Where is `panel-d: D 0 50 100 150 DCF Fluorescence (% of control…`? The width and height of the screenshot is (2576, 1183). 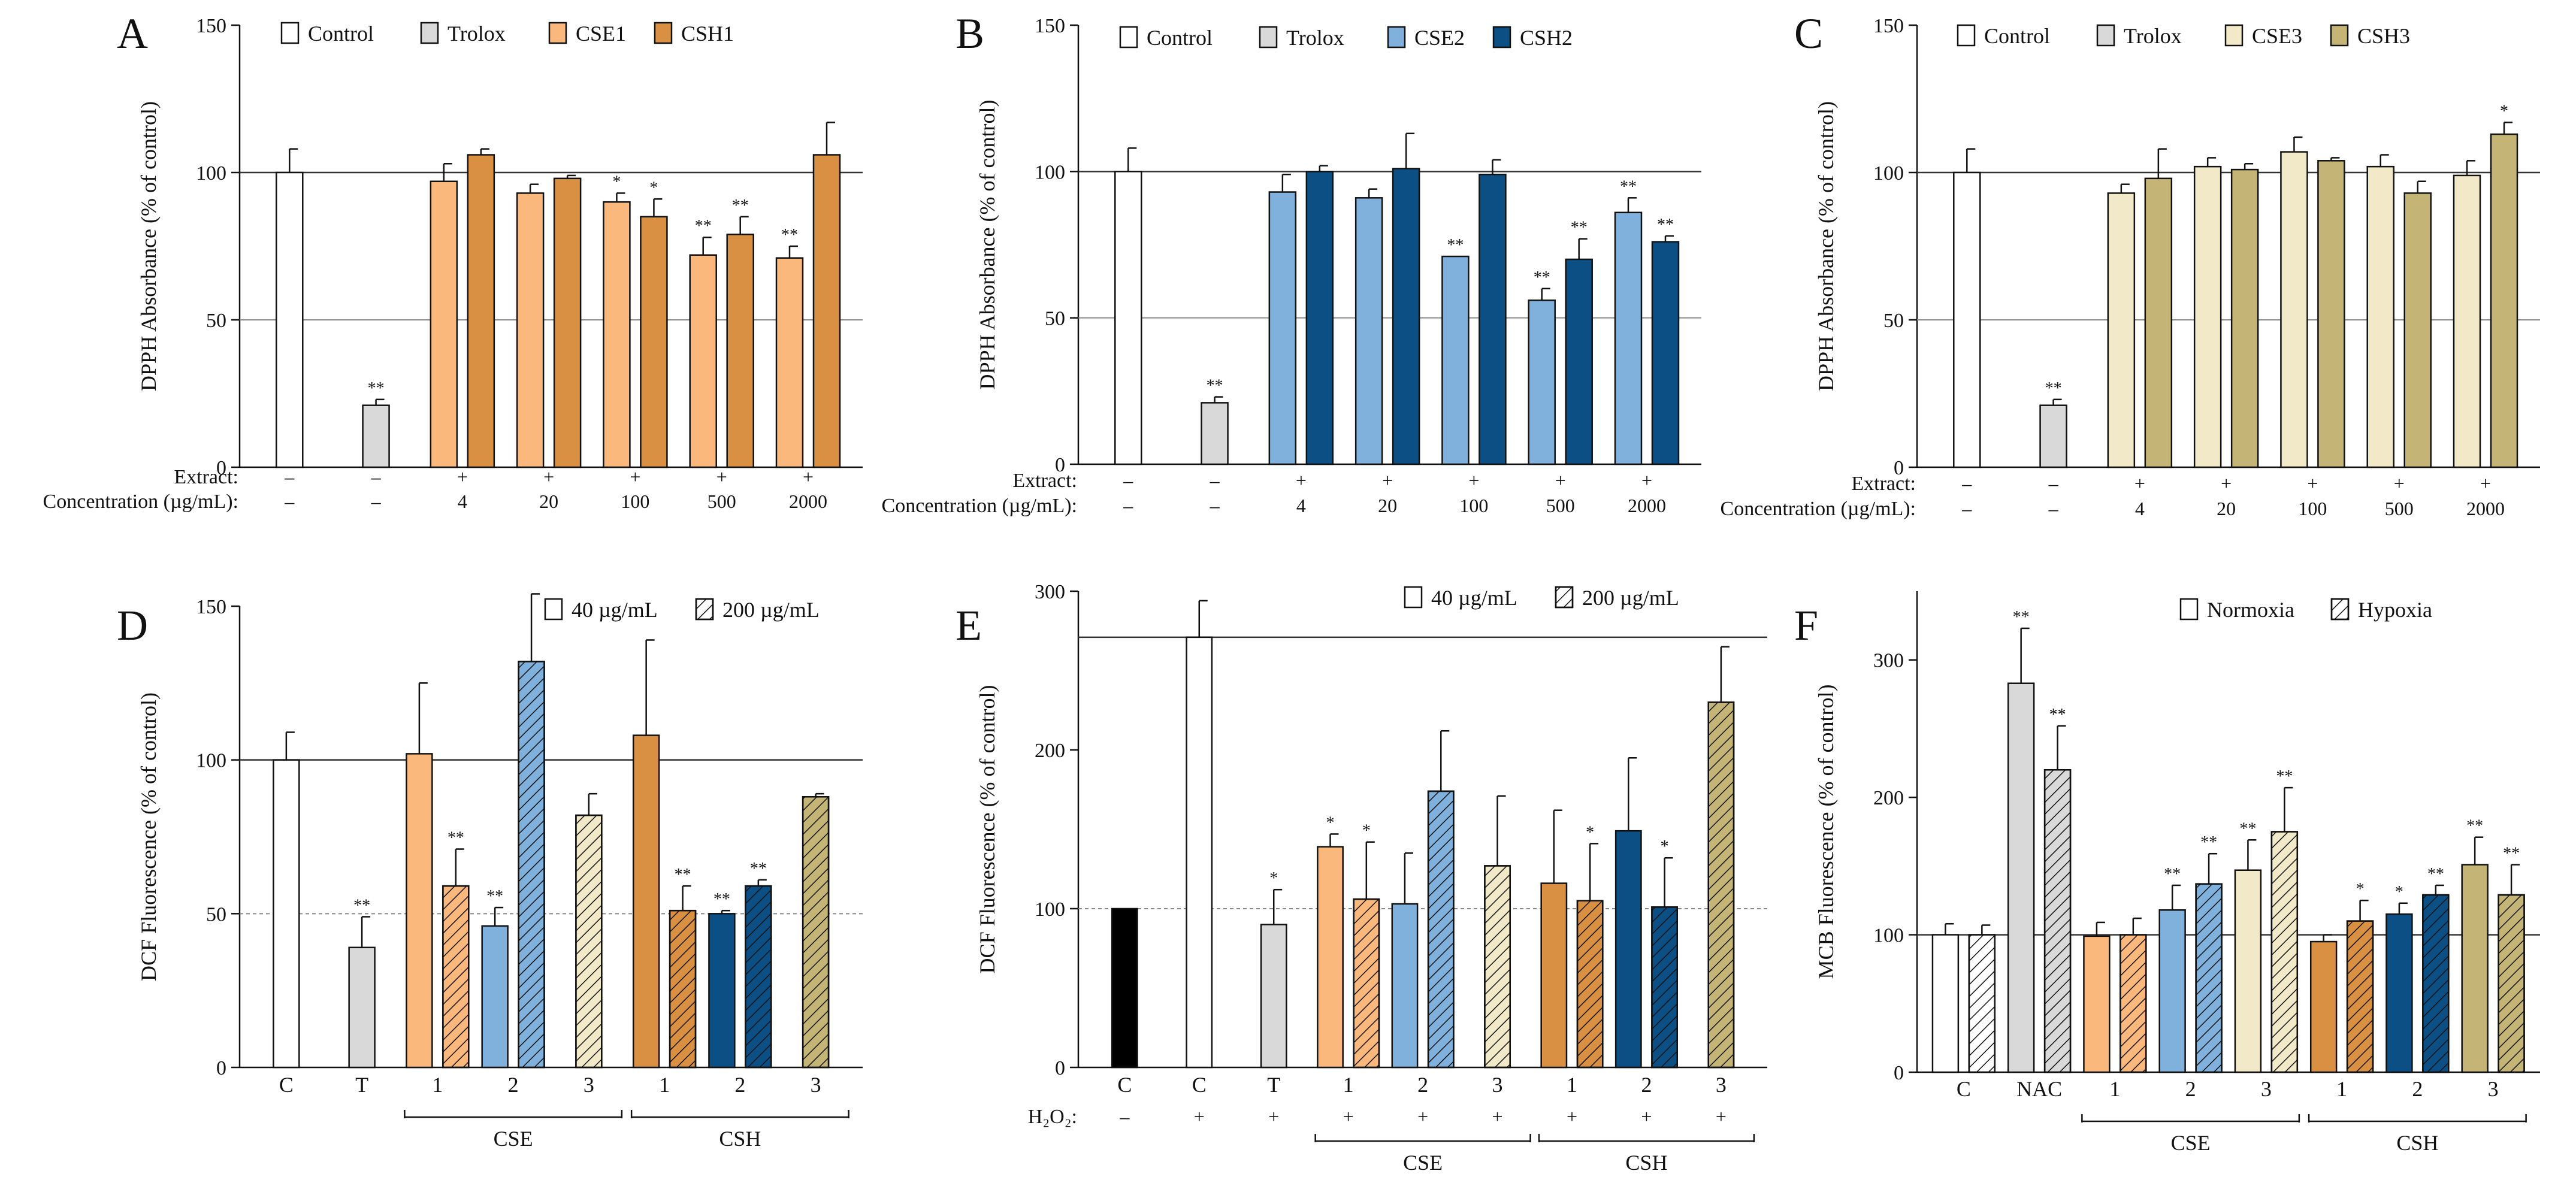 panel-d: D 0 50 100 150 DCF Fluorescence (% of control… is located at coordinates (490, 872).